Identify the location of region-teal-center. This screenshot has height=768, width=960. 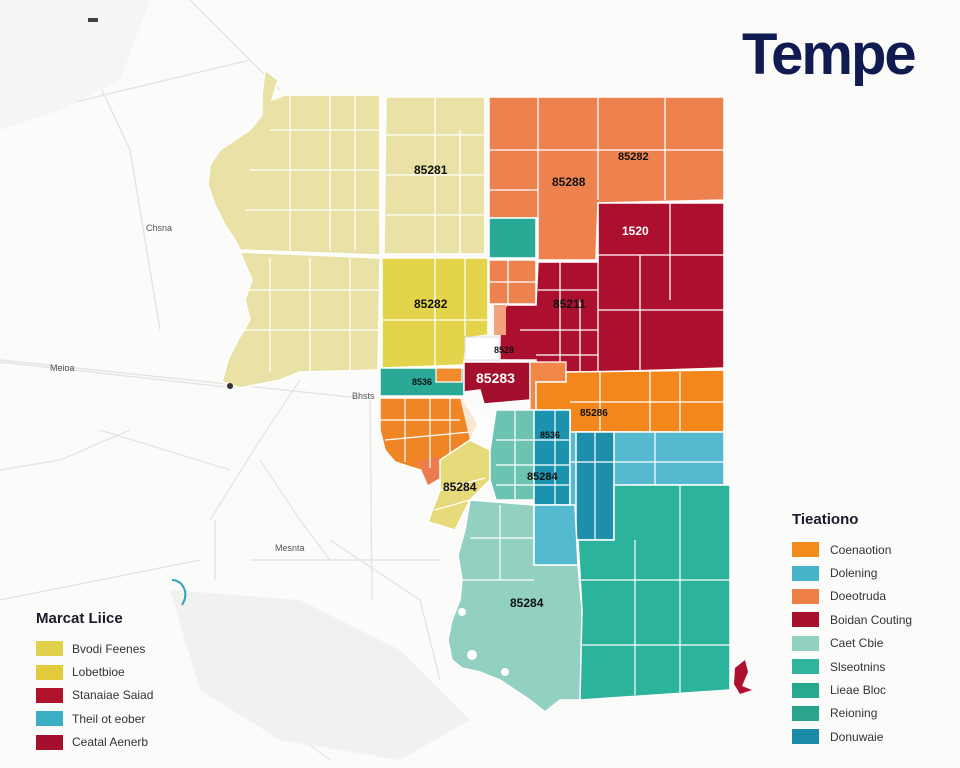
(607, 475).